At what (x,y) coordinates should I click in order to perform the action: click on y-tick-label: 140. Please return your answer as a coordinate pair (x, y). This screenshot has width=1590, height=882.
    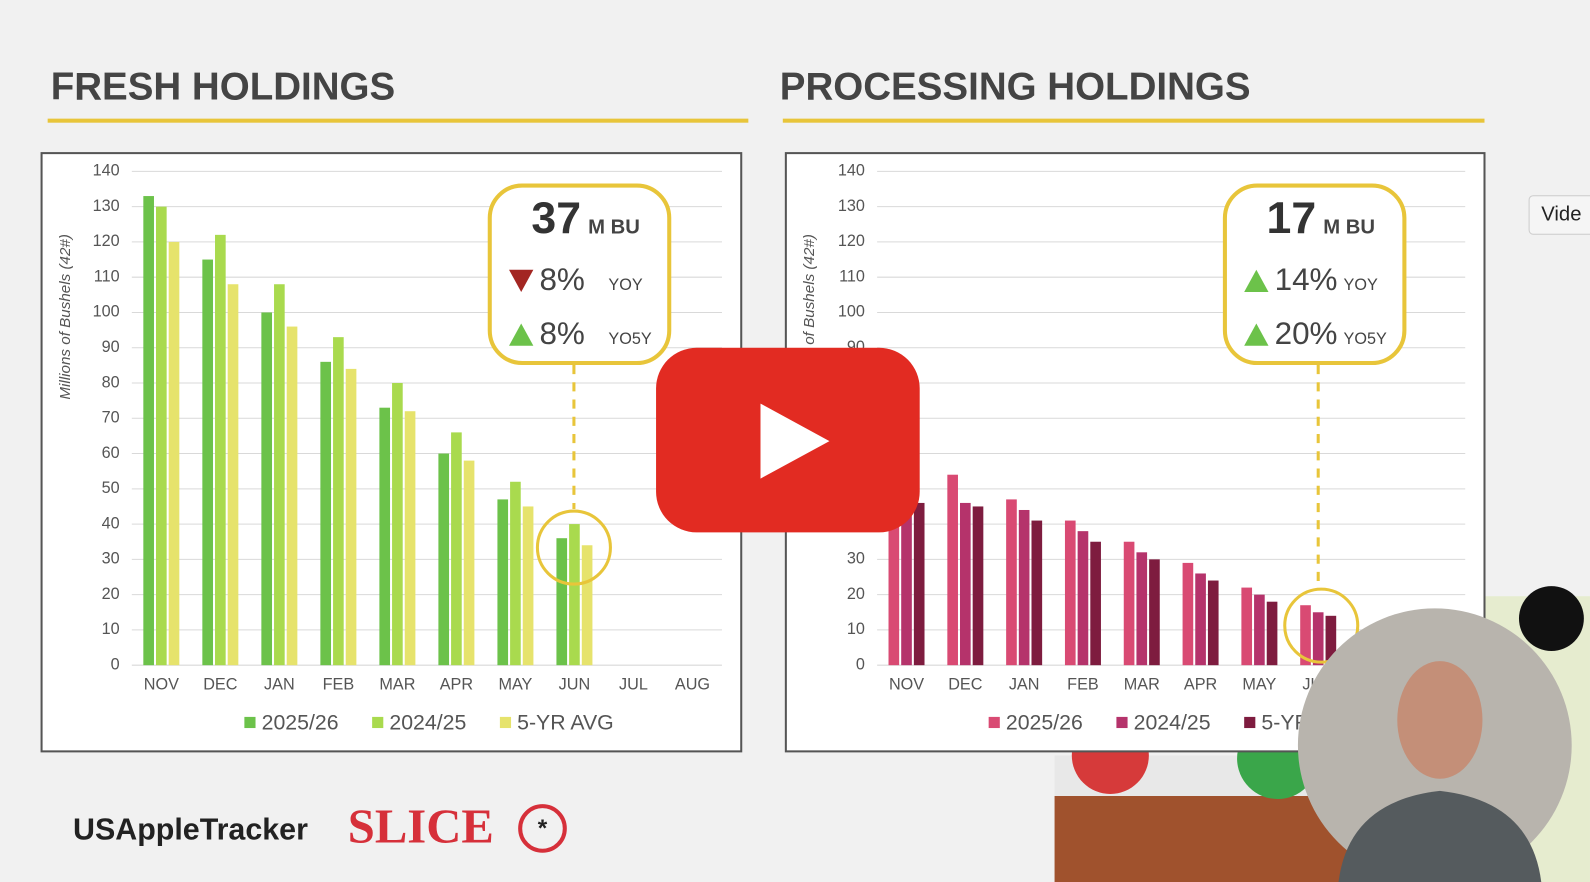
    Looking at the image, I should click on (106, 171).